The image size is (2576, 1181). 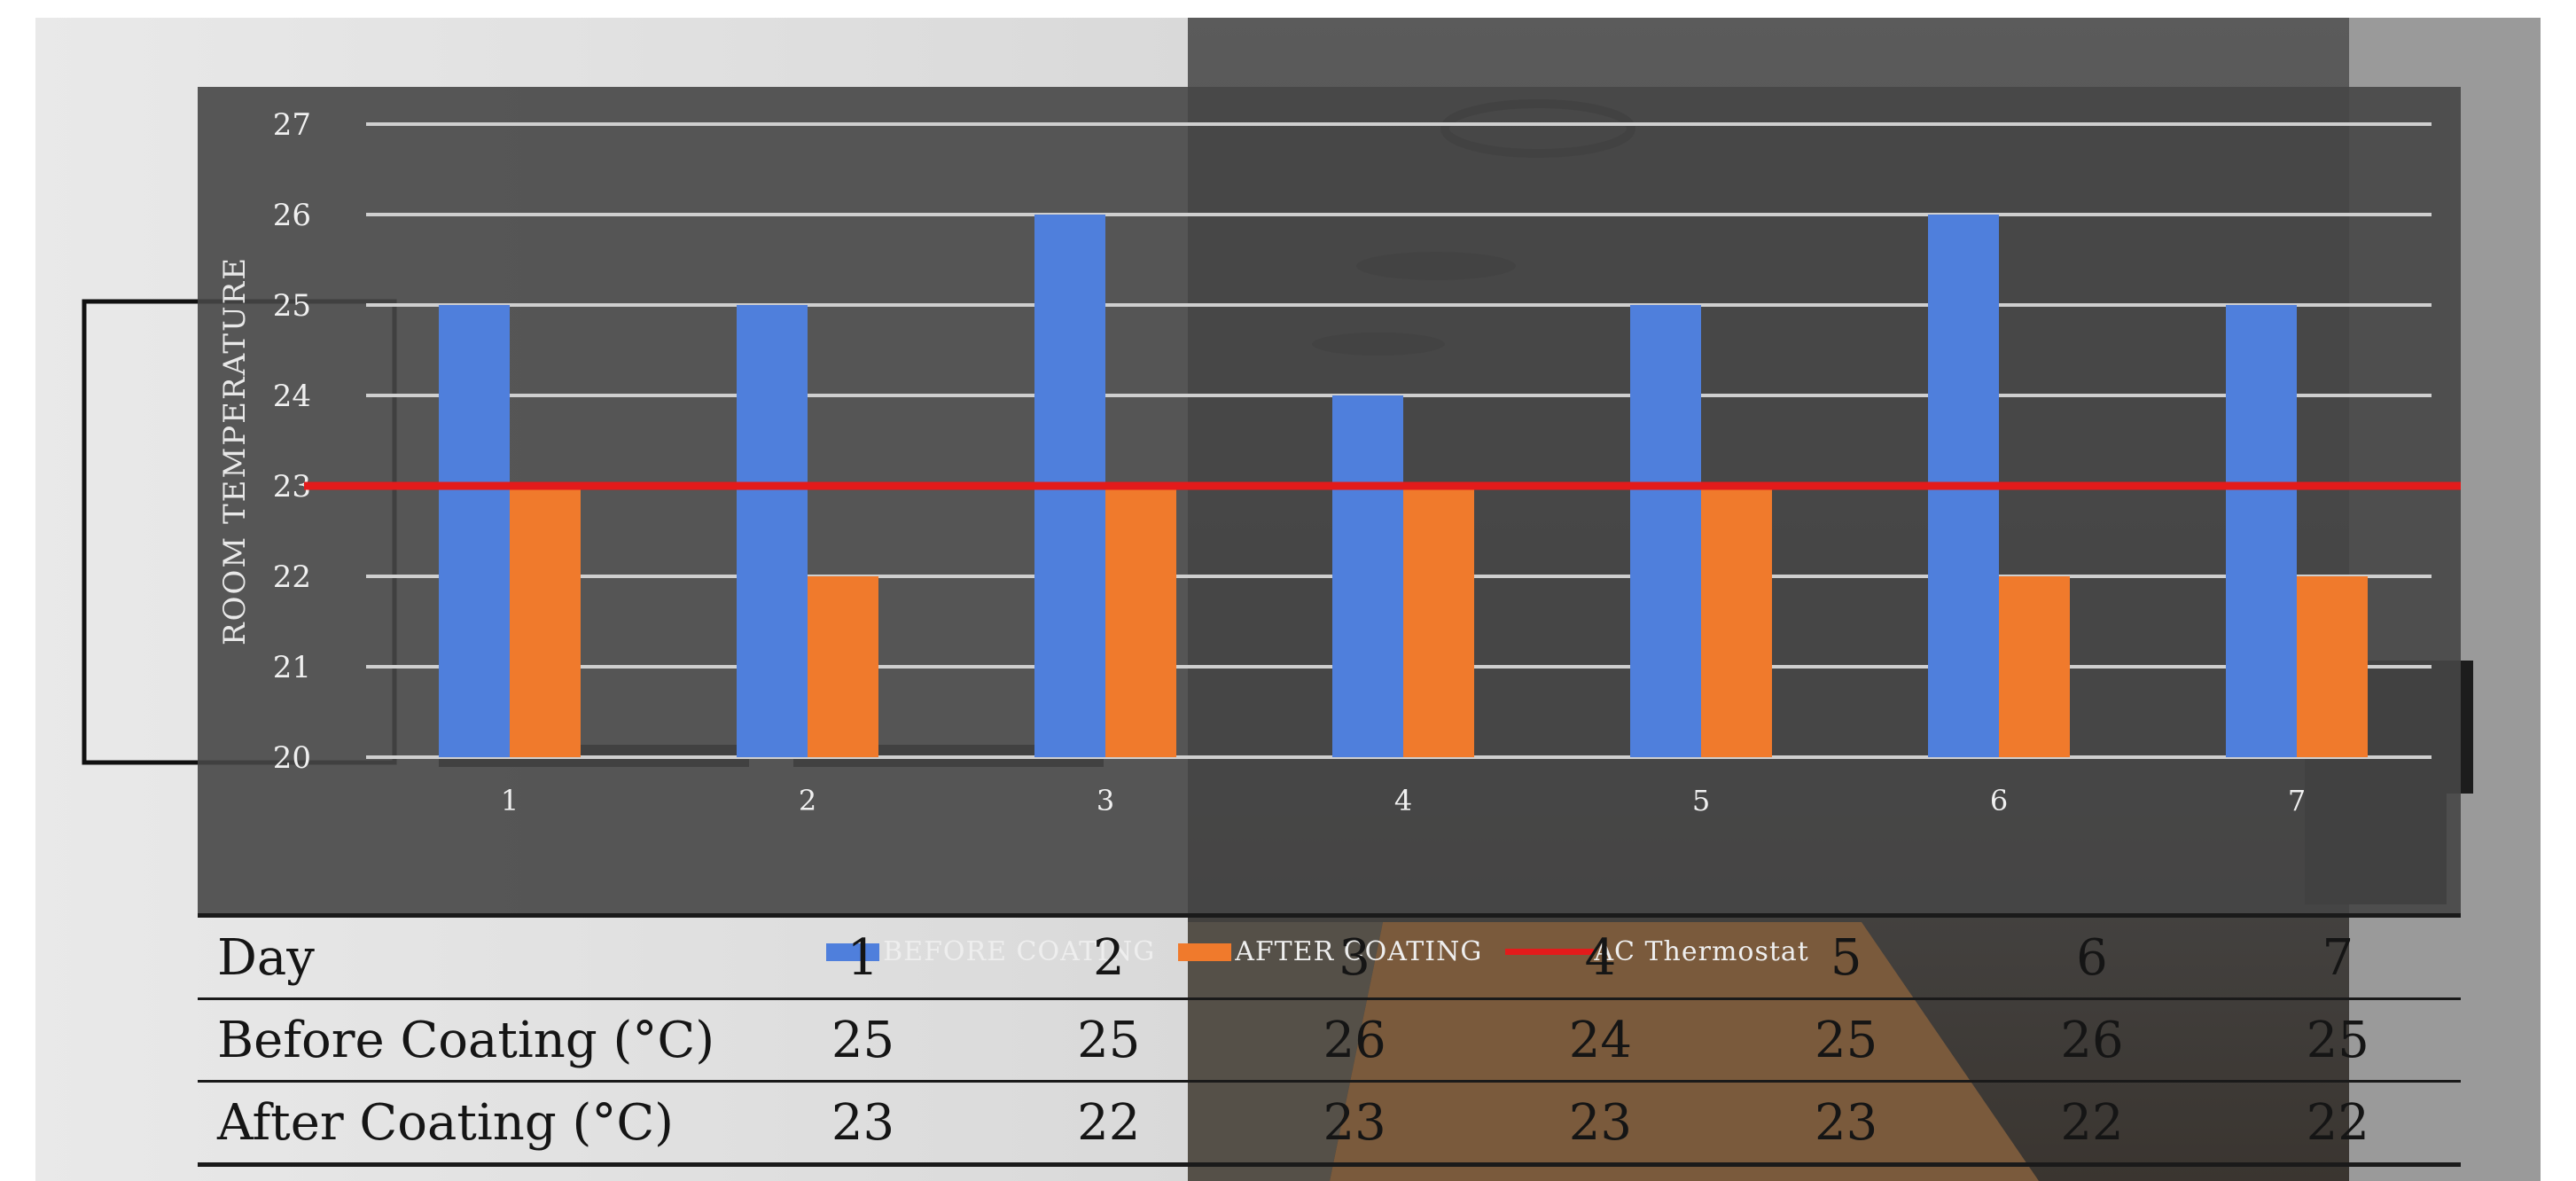 I want to click on x-tick-label: 2, so click(x=807, y=800).